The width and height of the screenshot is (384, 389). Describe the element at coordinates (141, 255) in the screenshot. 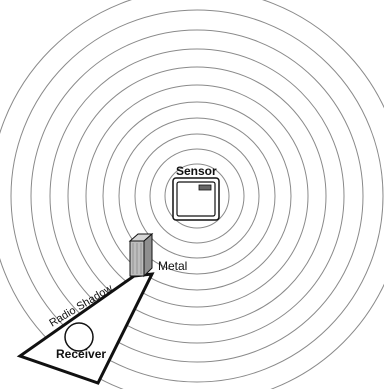

I see `metal-block-icon` at that location.